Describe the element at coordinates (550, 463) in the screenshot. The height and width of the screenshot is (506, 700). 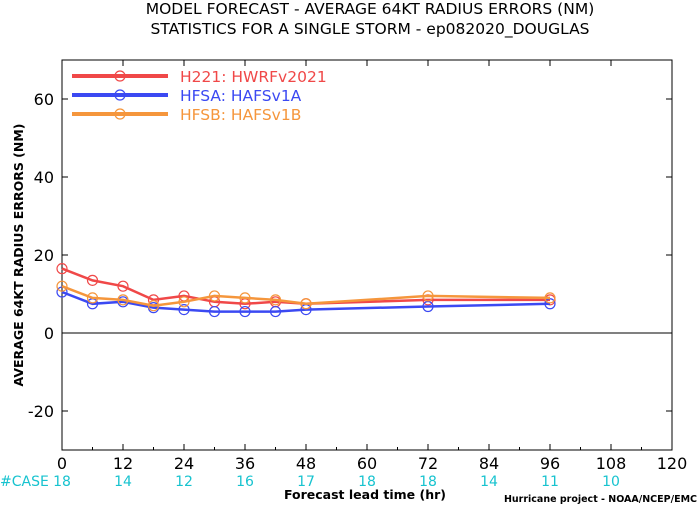
I see `x-tick-label: 96` at that location.